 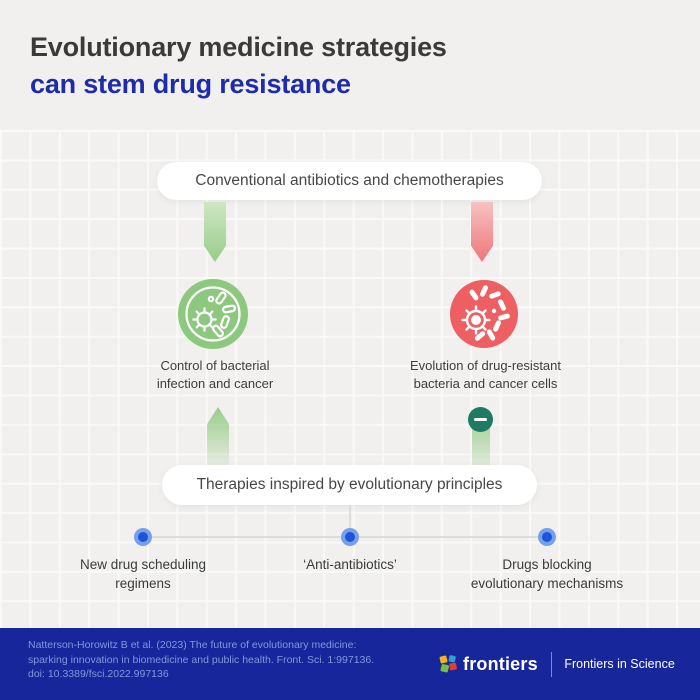 What do you see at coordinates (98, 674) in the screenshot?
I see `citation-doi: doi: 10.3389/fsci.2022.997136` at bounding box center [98, 674].